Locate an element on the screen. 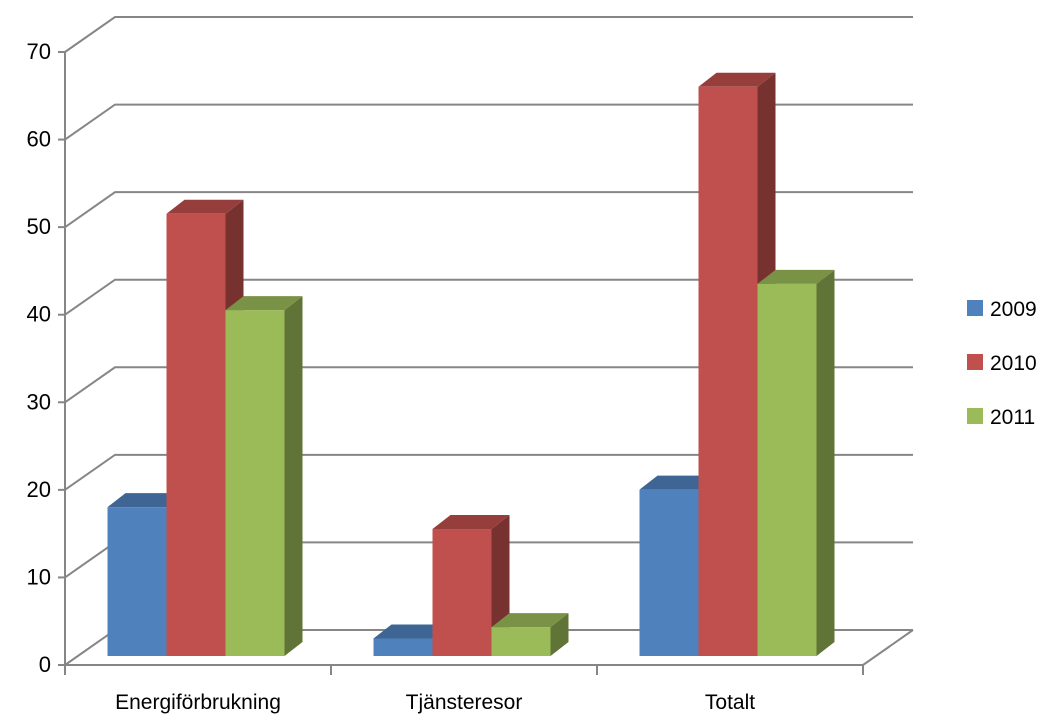 The width and height of the screenshot is (1044, 720). y-tick-label: 60 is located at coordinates (39, 139).